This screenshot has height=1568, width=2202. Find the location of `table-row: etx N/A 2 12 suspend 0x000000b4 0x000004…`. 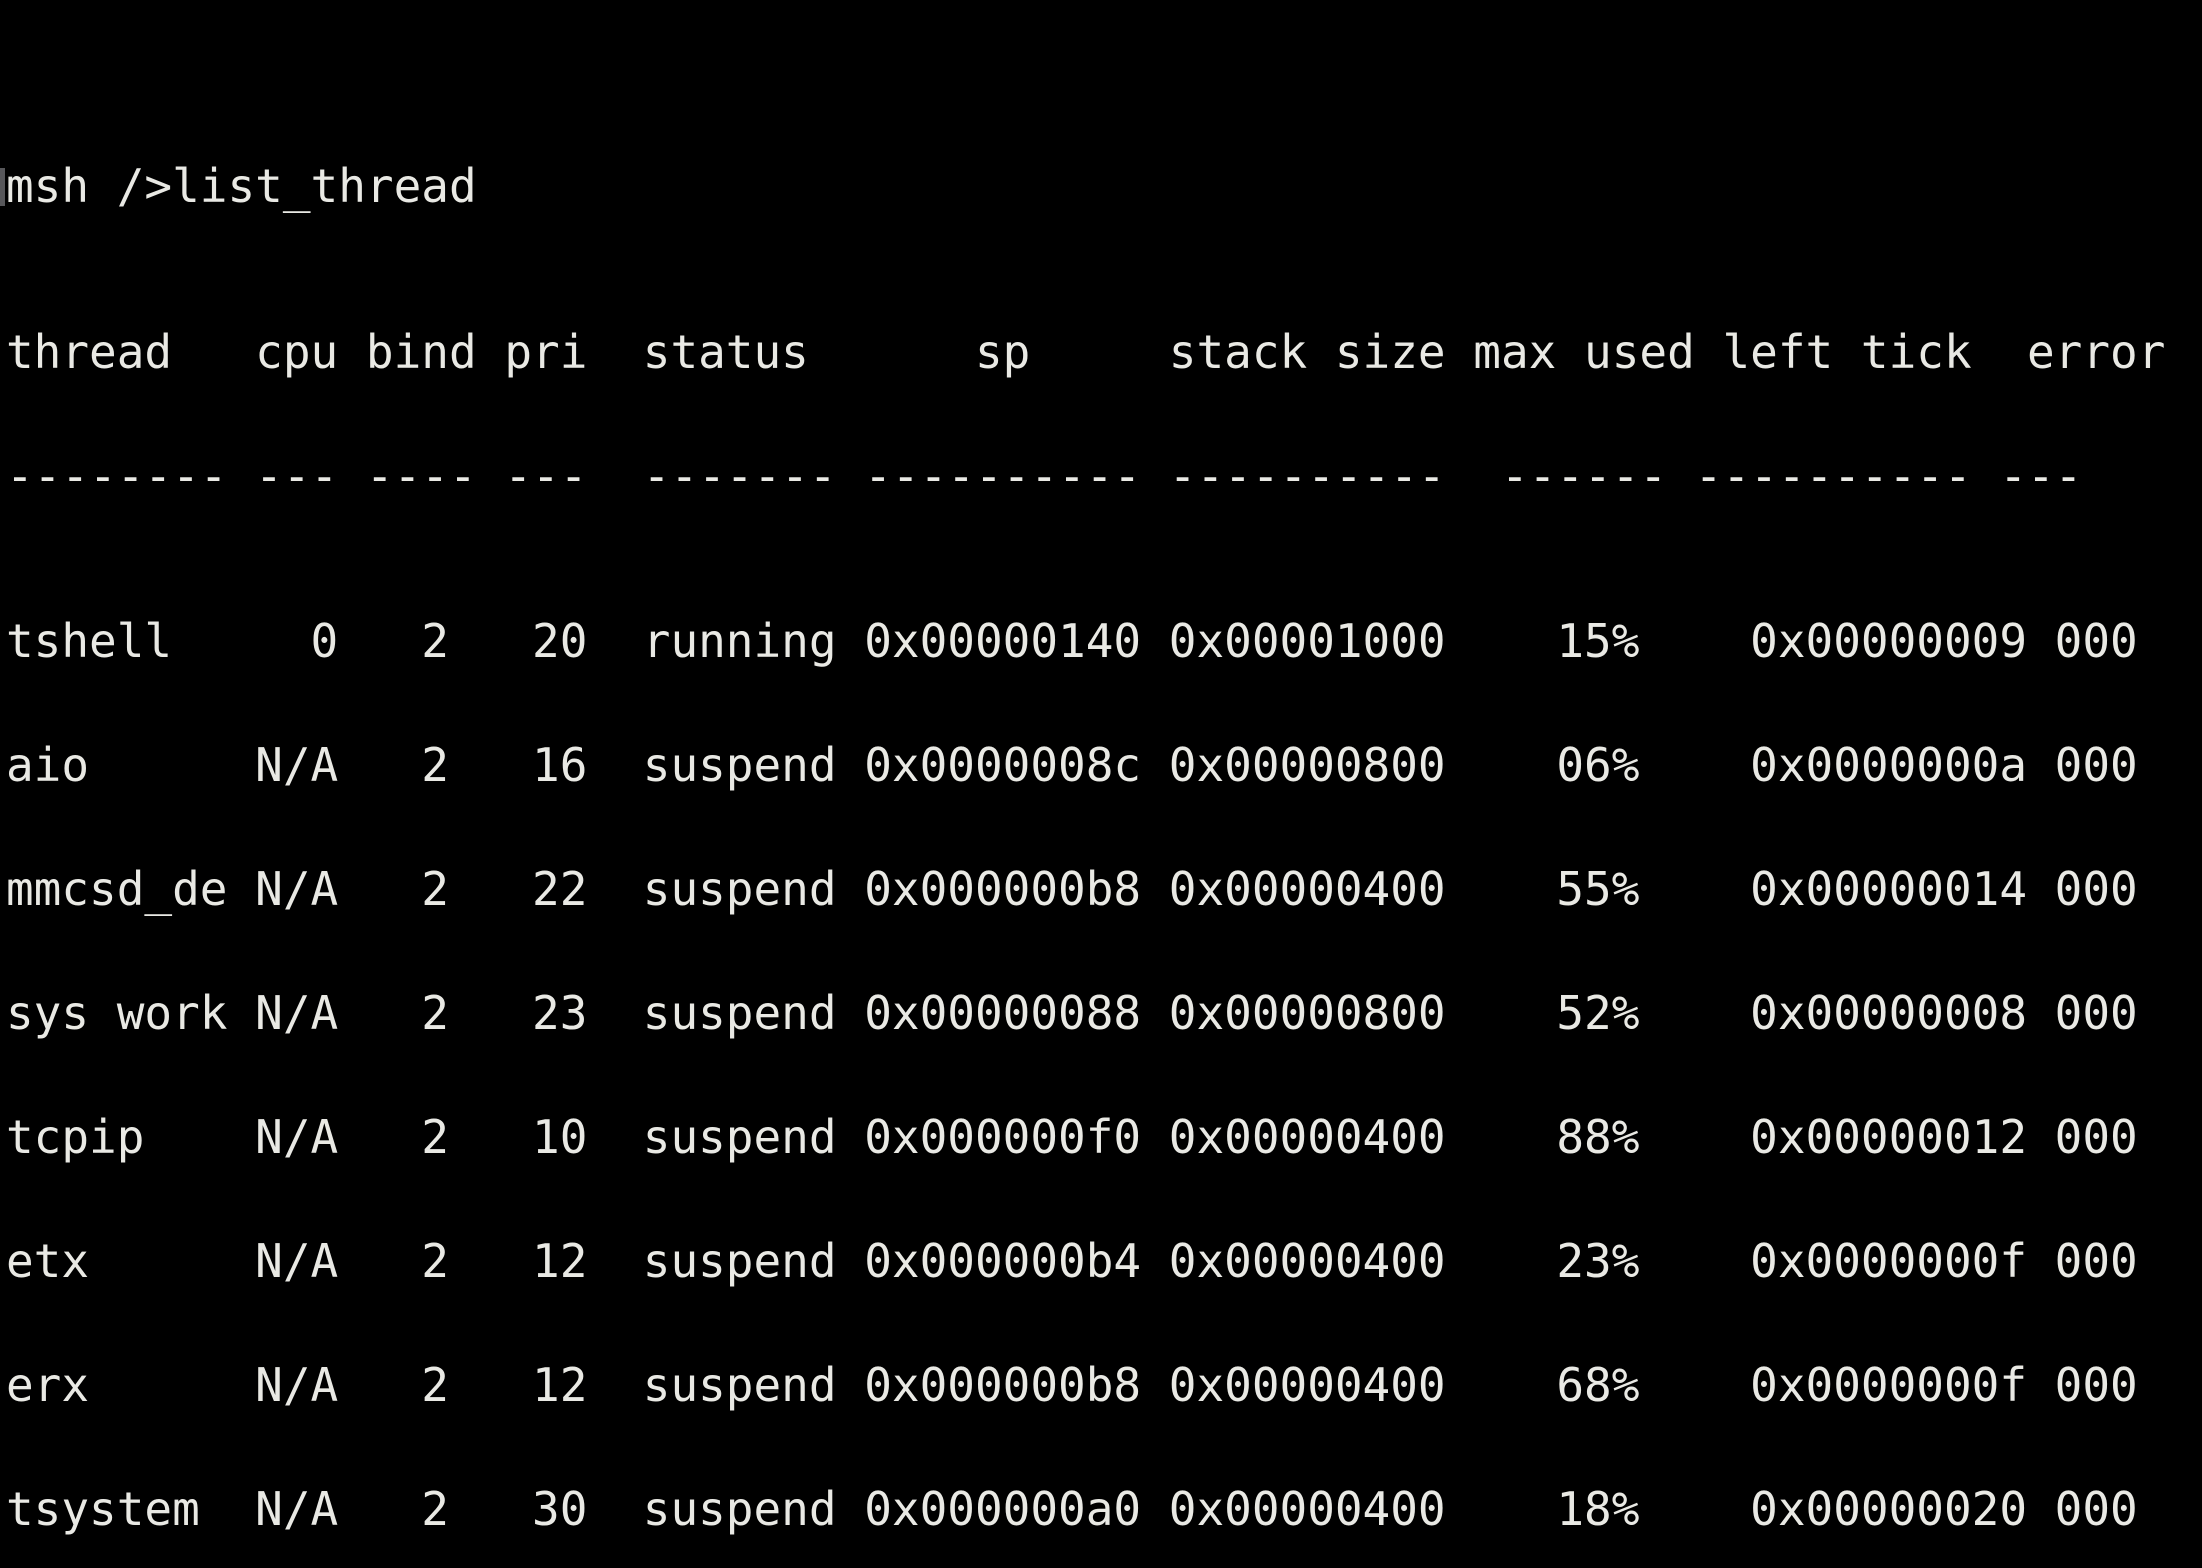

table-row: etx N/A 2 12 suspend 0x000000b4 0x000004… is located at coordinates (1072, 1261).